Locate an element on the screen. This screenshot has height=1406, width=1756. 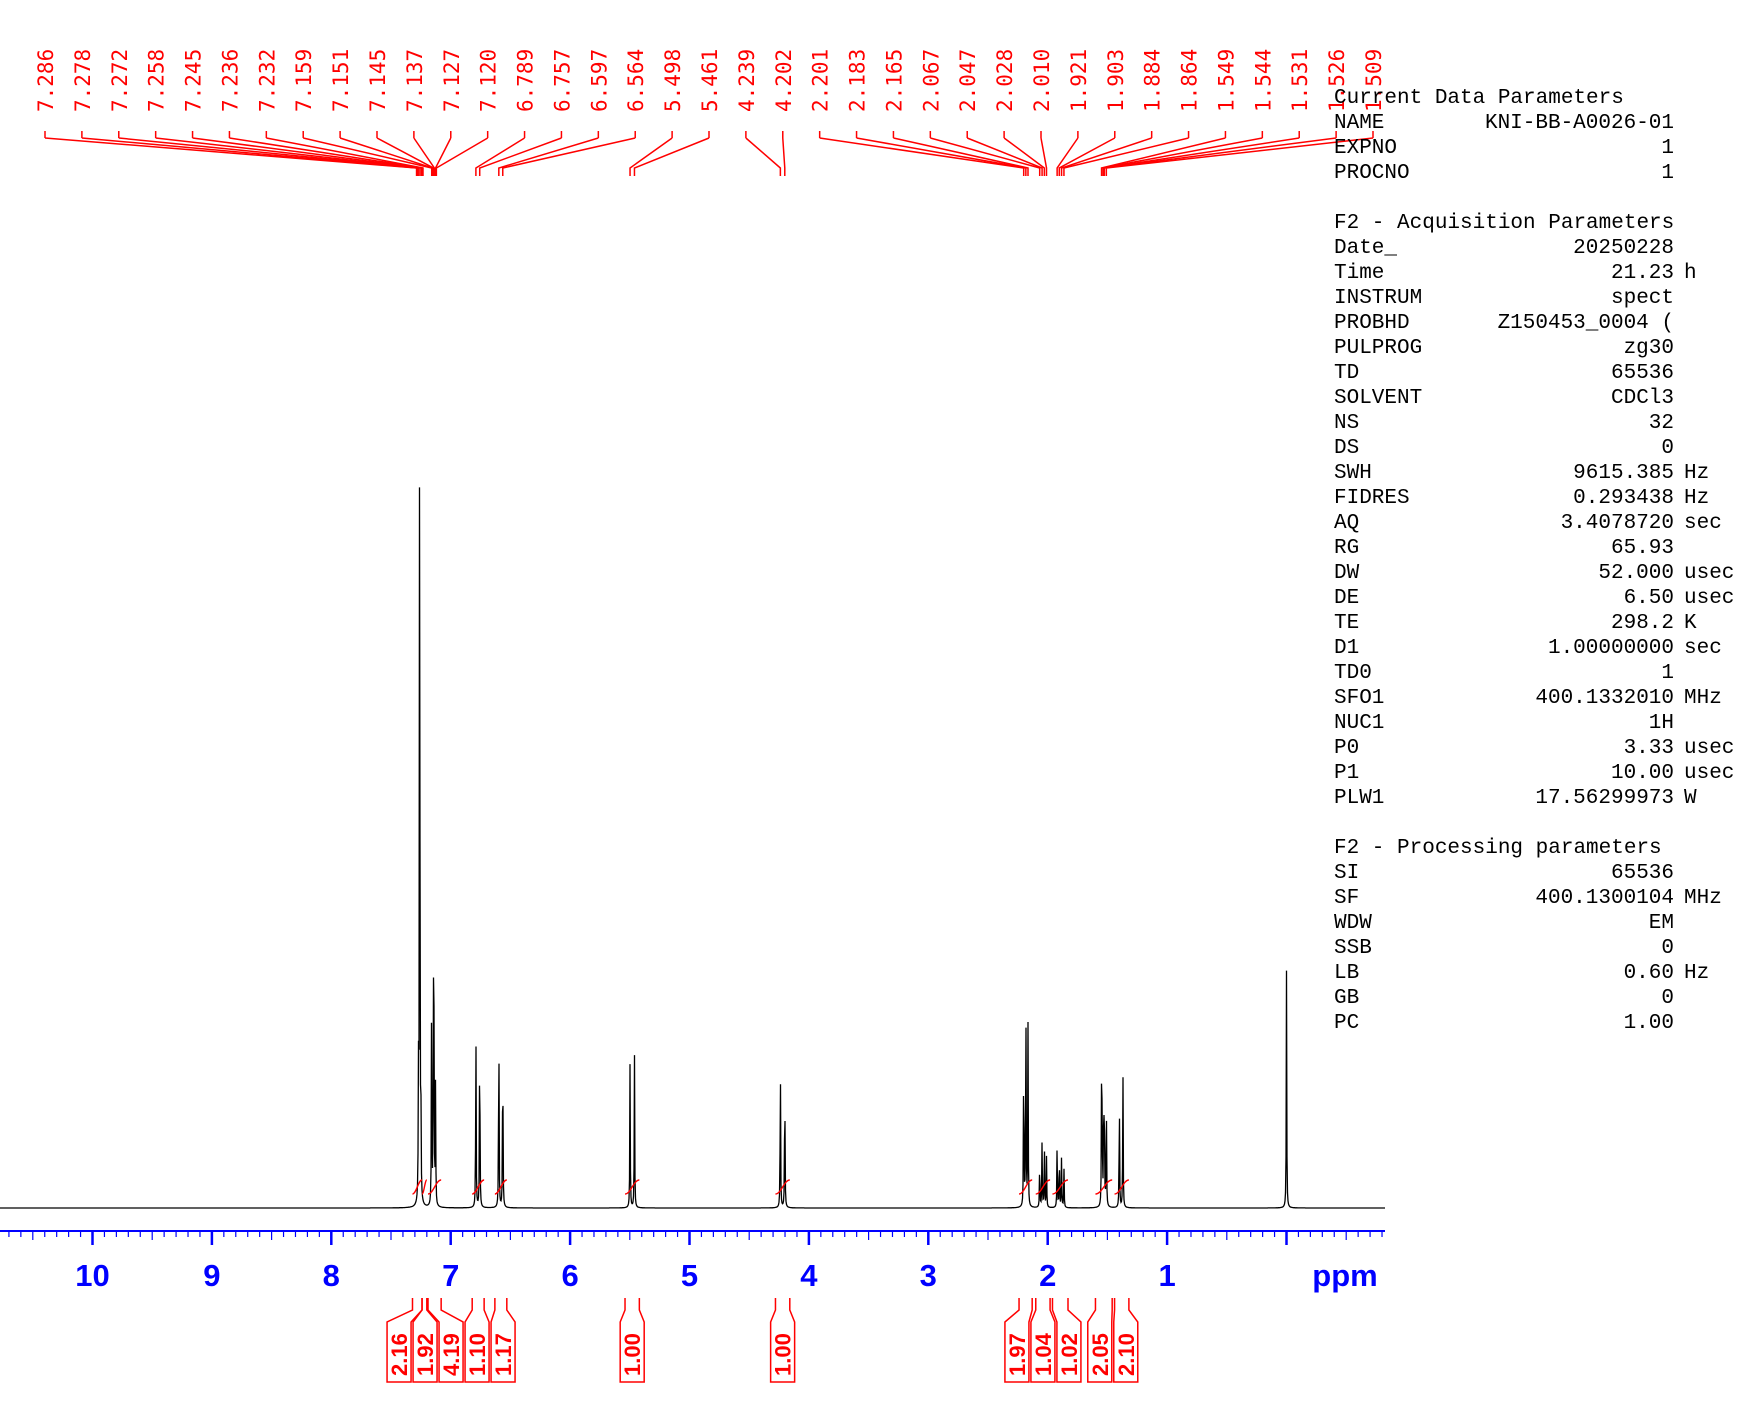
param-row-expno: EXPNO 1 is located at coordinates (1544, 148).